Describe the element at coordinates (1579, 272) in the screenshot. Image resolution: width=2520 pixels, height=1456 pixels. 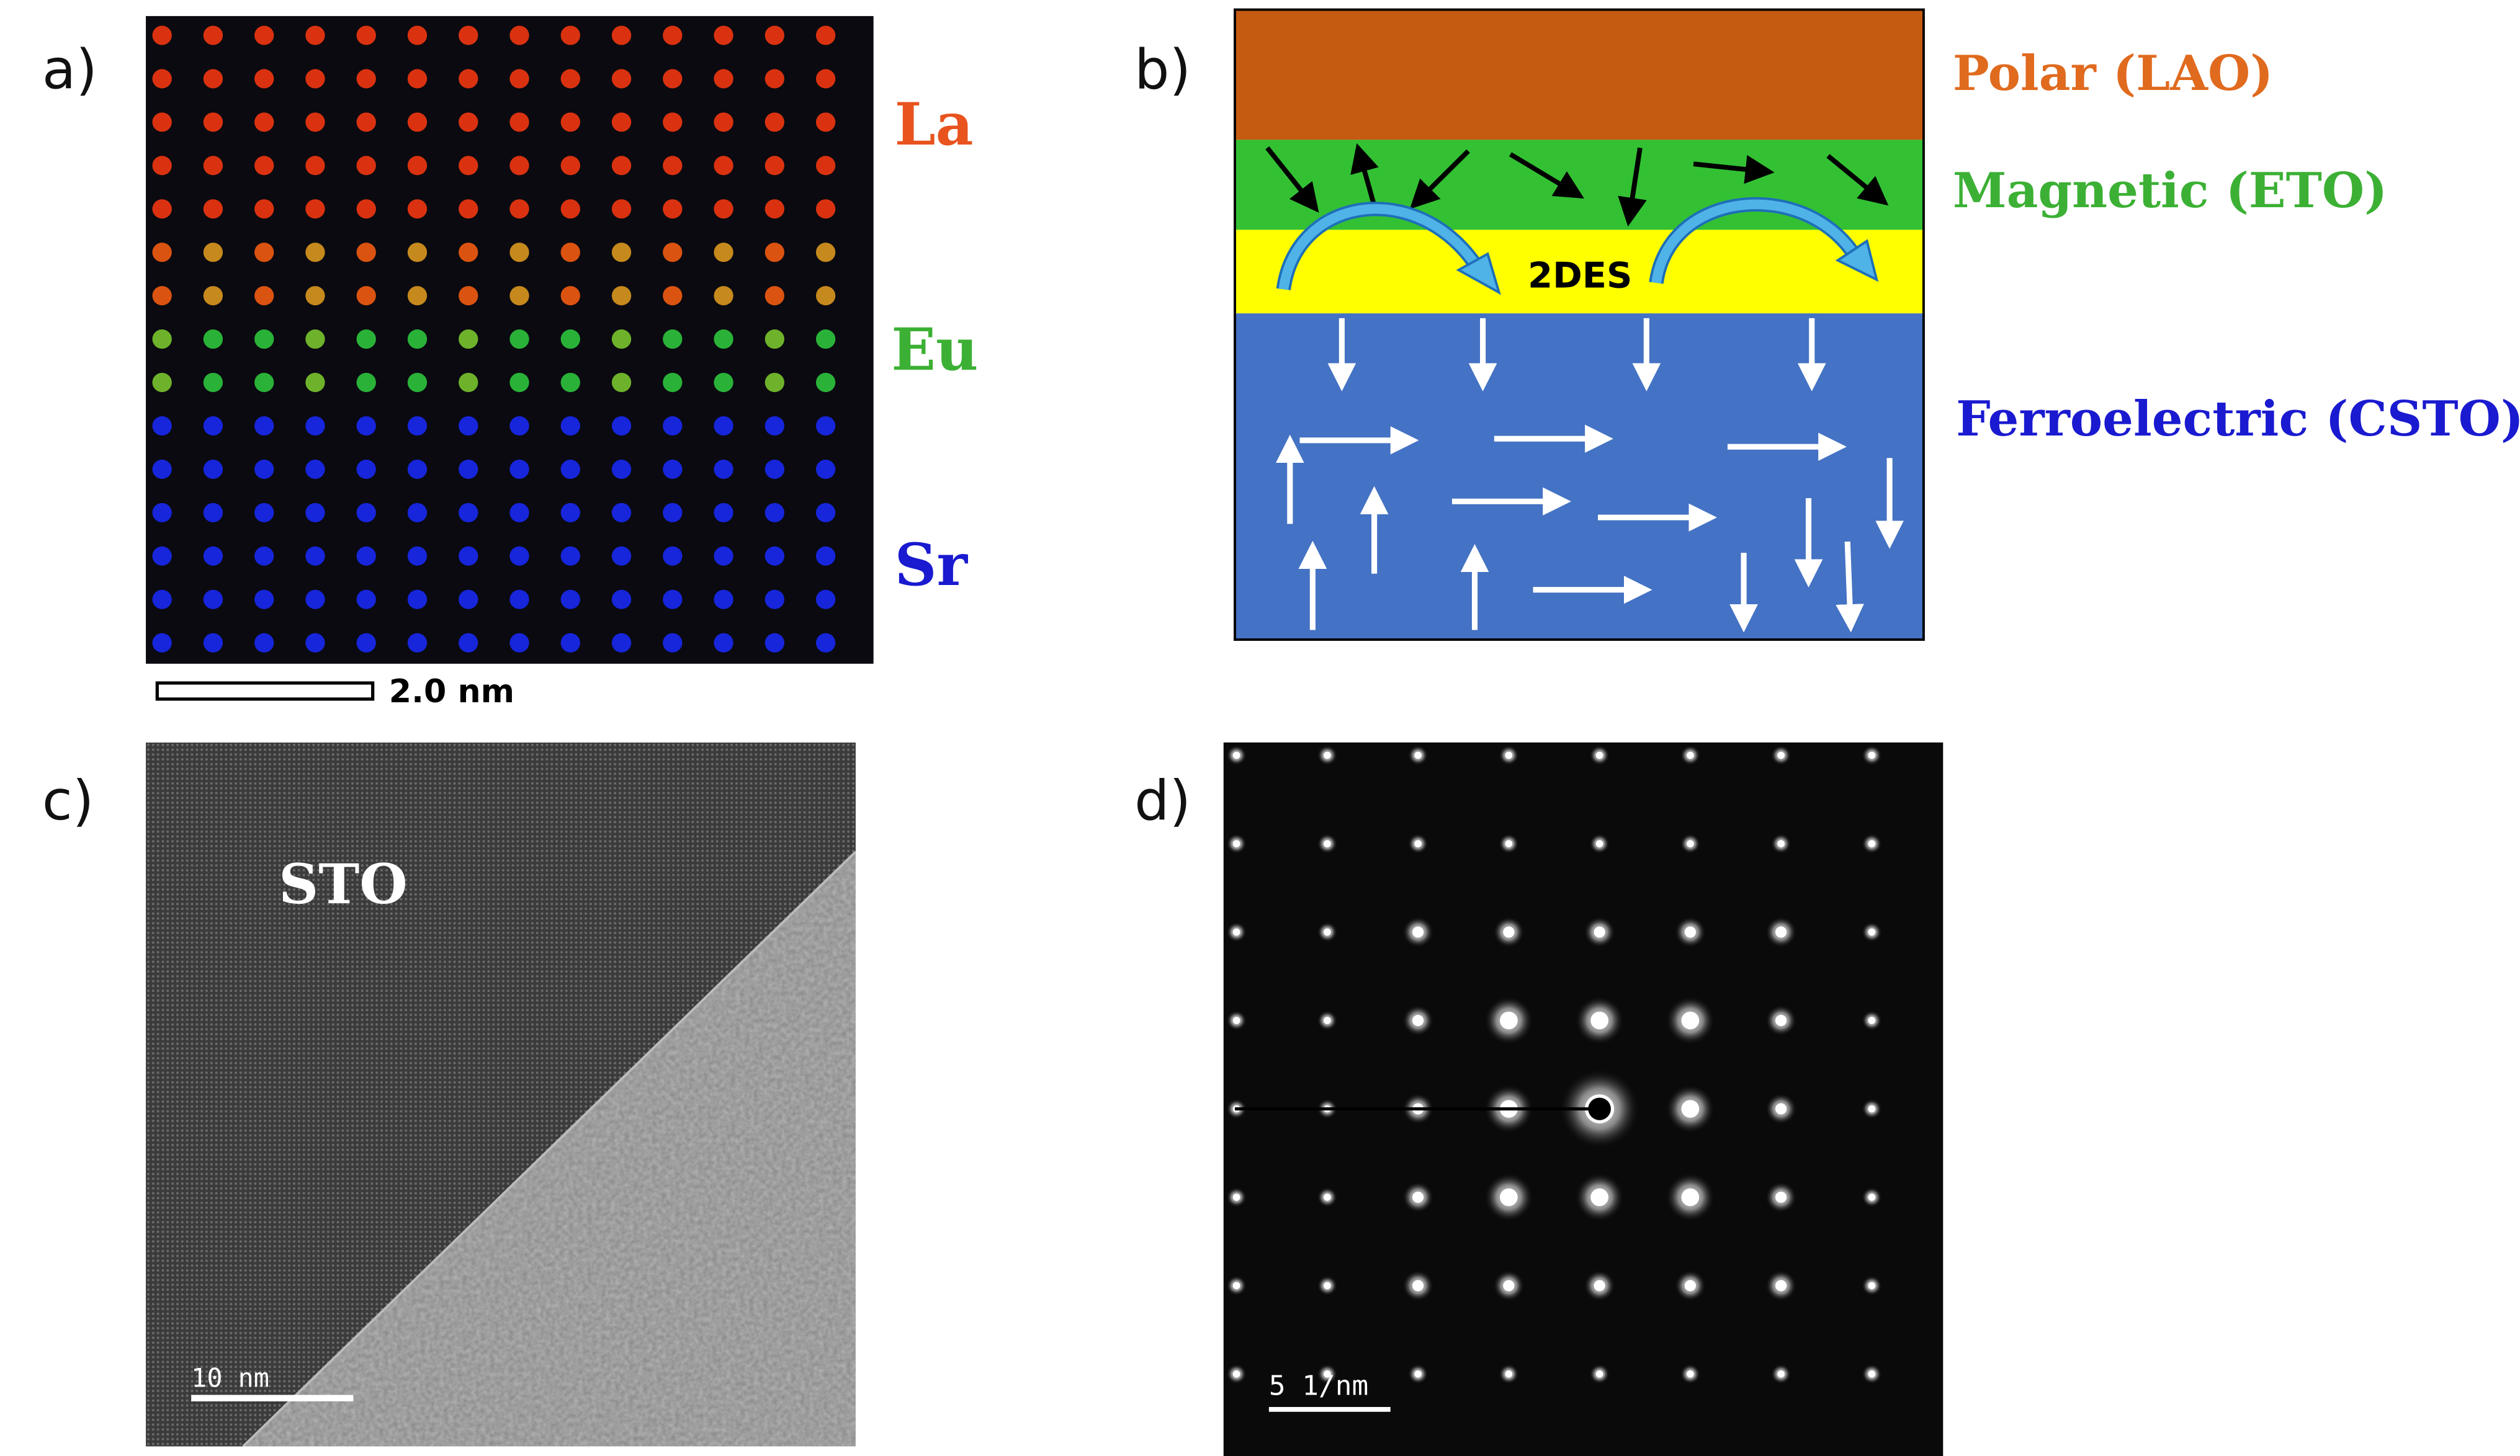
I see `interface-layer` at that location.